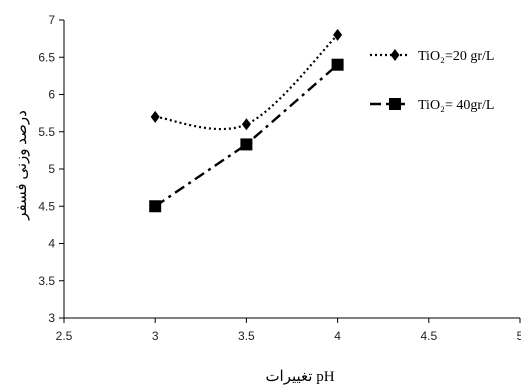 The image size is (521, 386). What do you see at coordinates (51, 20) in the screenshot?
I see `y-tick-label: 7` at bounding box center [51, 20].